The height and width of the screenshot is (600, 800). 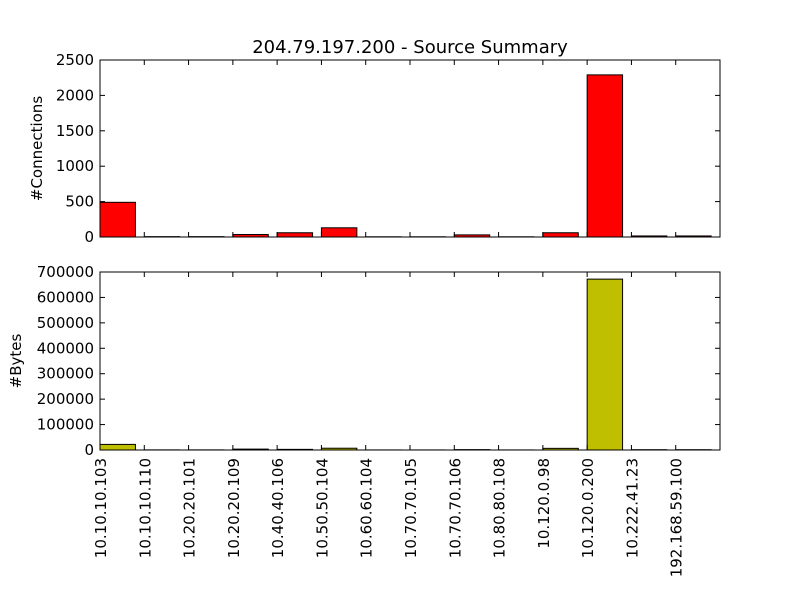 What do you see at coordinates (632, 508) in the screenshot?
I see `x-tick-label-10.222.41.23: 10.222.41.23` at bounding box center [632, 508].